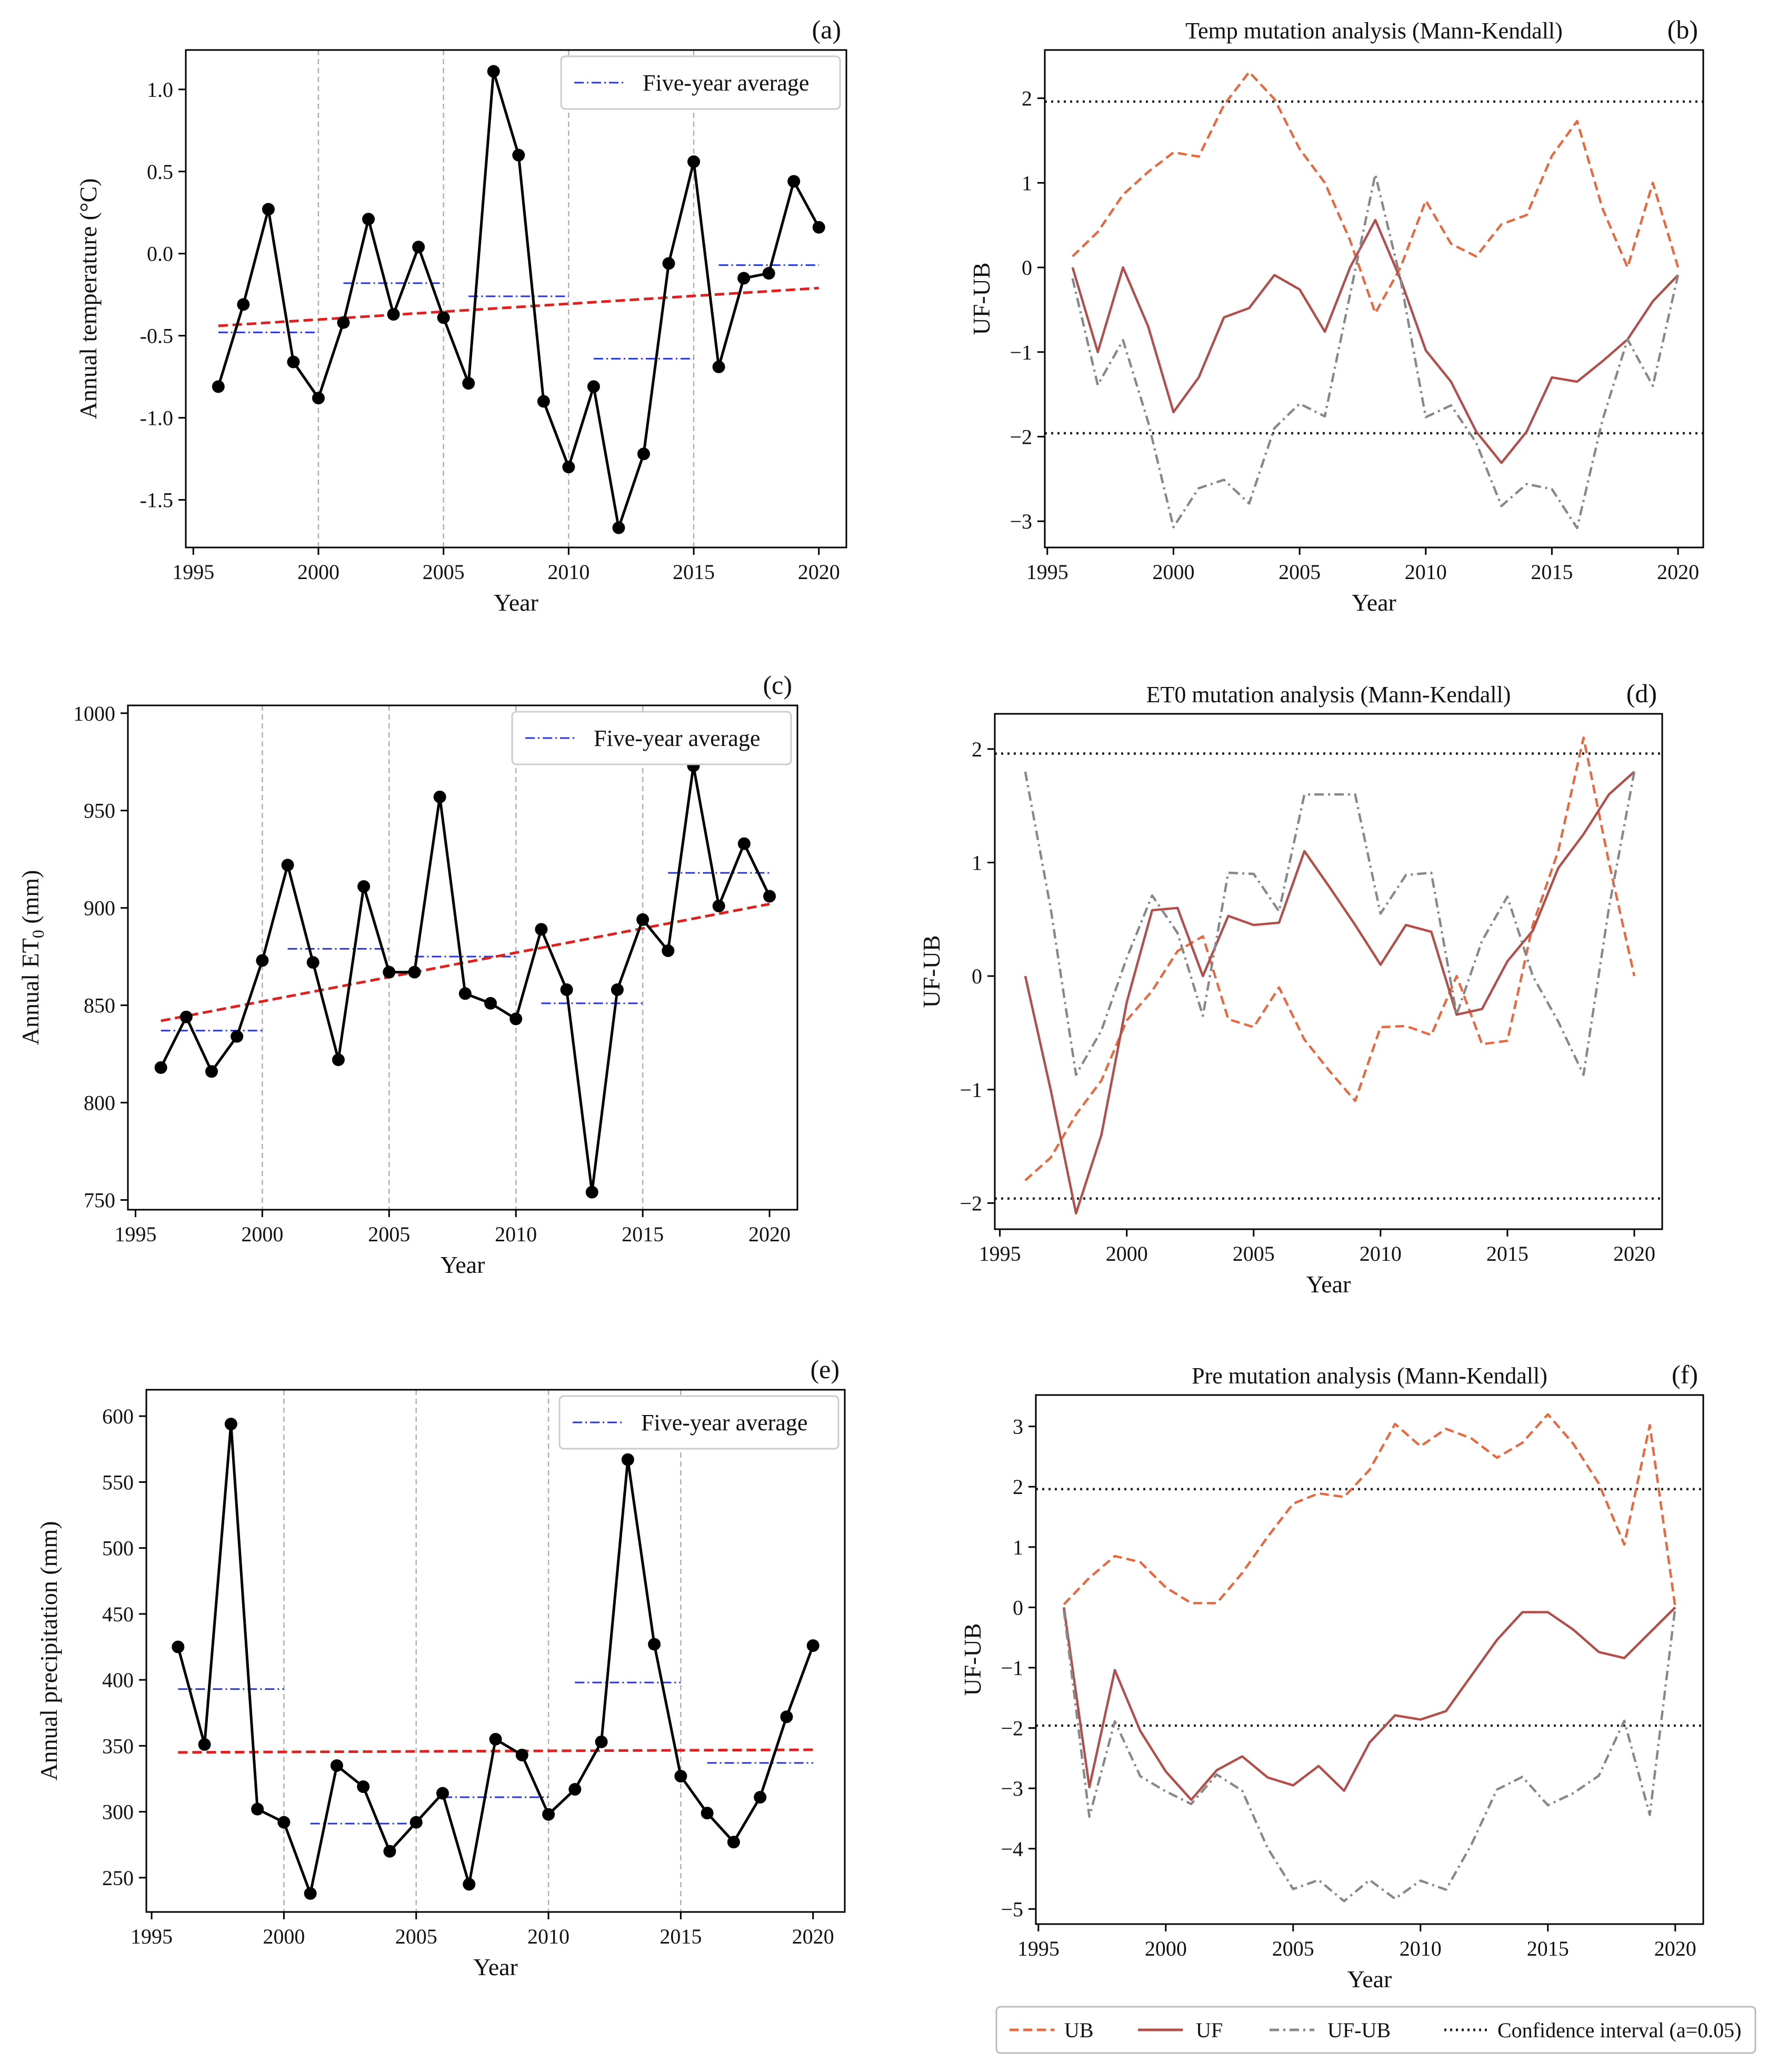  Describe the element at coordinates (1012, 1788) in the screenshot. I see `y-tick-label-2: −3` at that location.